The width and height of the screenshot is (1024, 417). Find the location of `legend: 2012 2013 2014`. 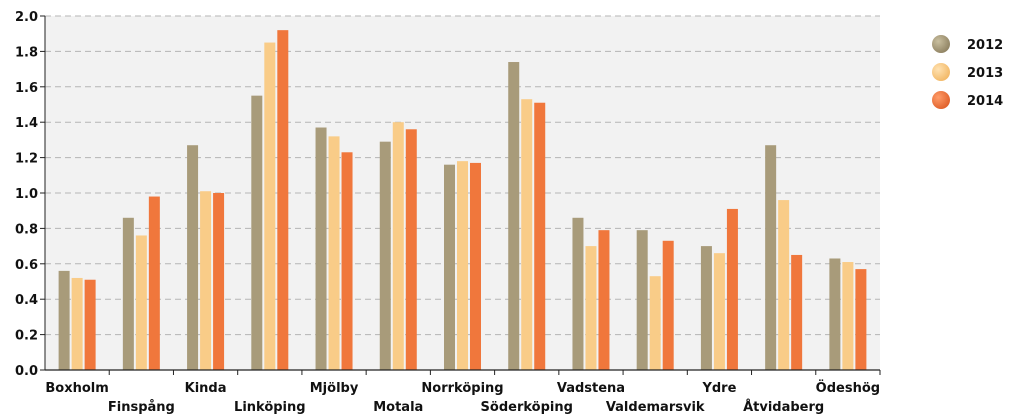

legend: 2012 2013 2014 is located at coordinates (967, 72).